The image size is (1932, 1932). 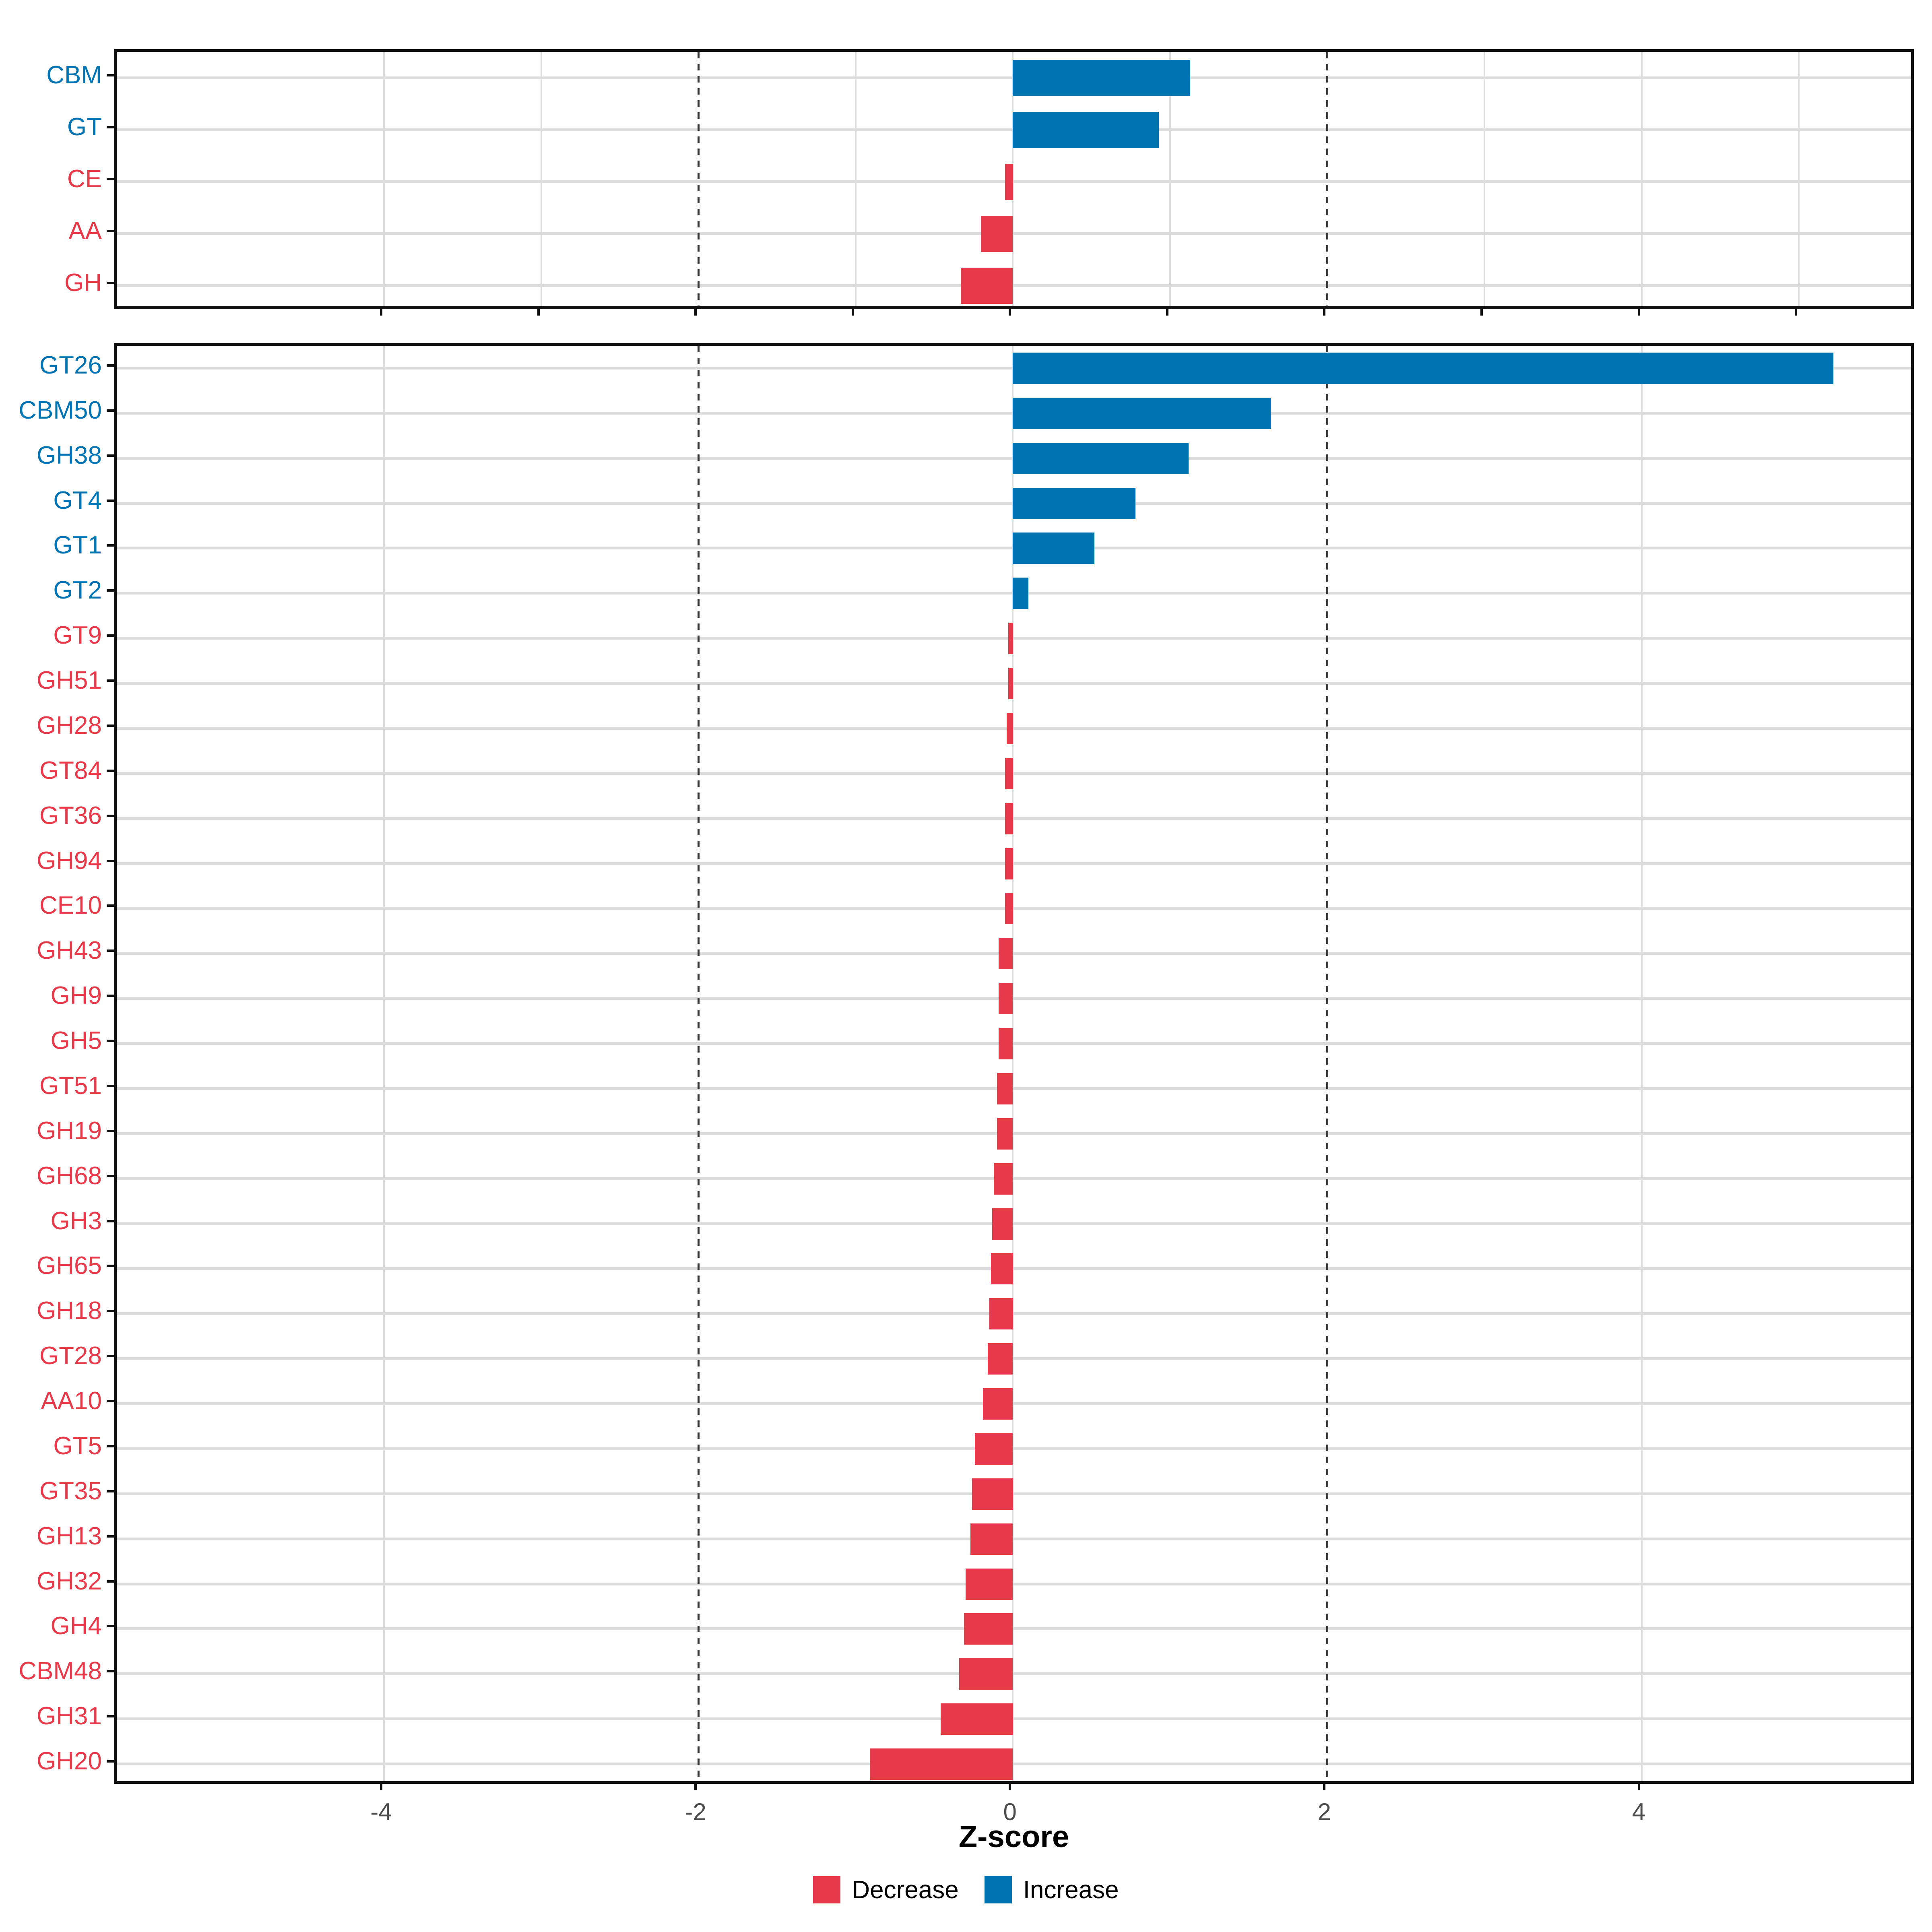 What do you see at coordinates (70, 816) in the screenshot?
I see `category-label-gt36: GT36` at bounding box center [70, 816].